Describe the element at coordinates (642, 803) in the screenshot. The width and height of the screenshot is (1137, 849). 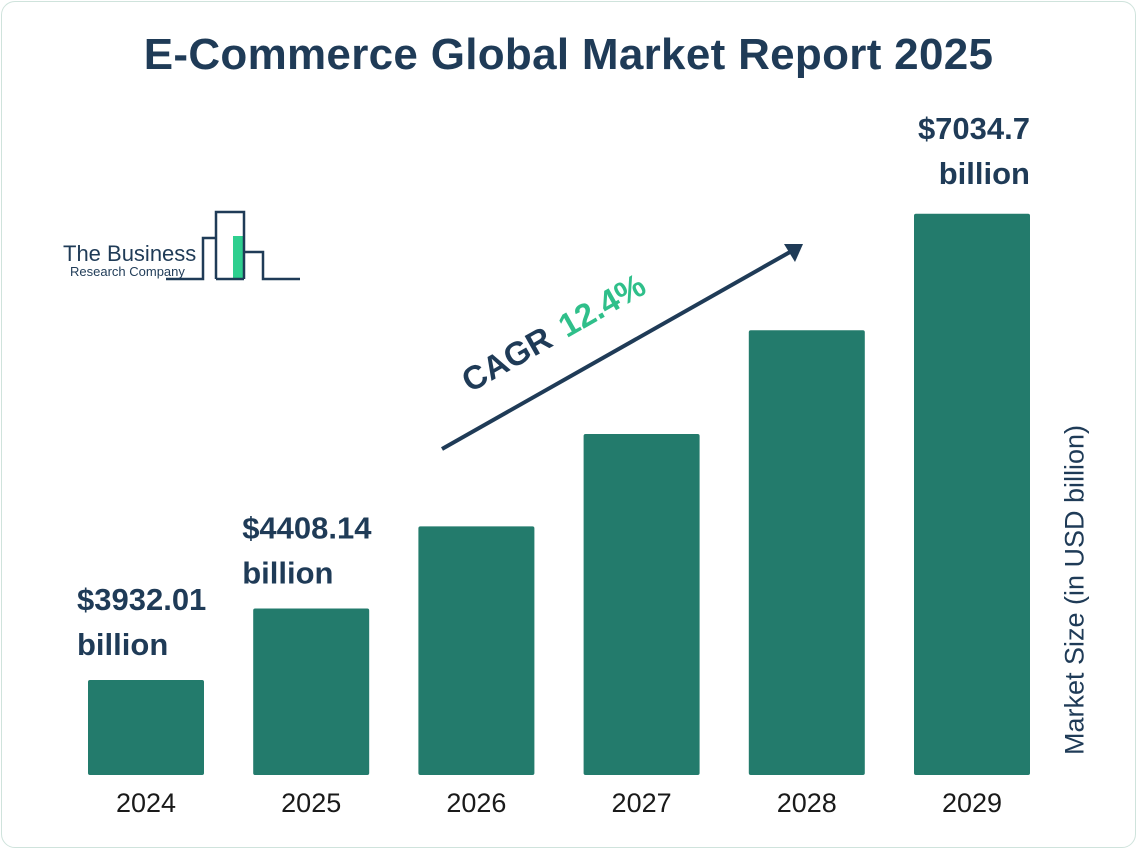
I see `x-tick-label: 2027` at that location.